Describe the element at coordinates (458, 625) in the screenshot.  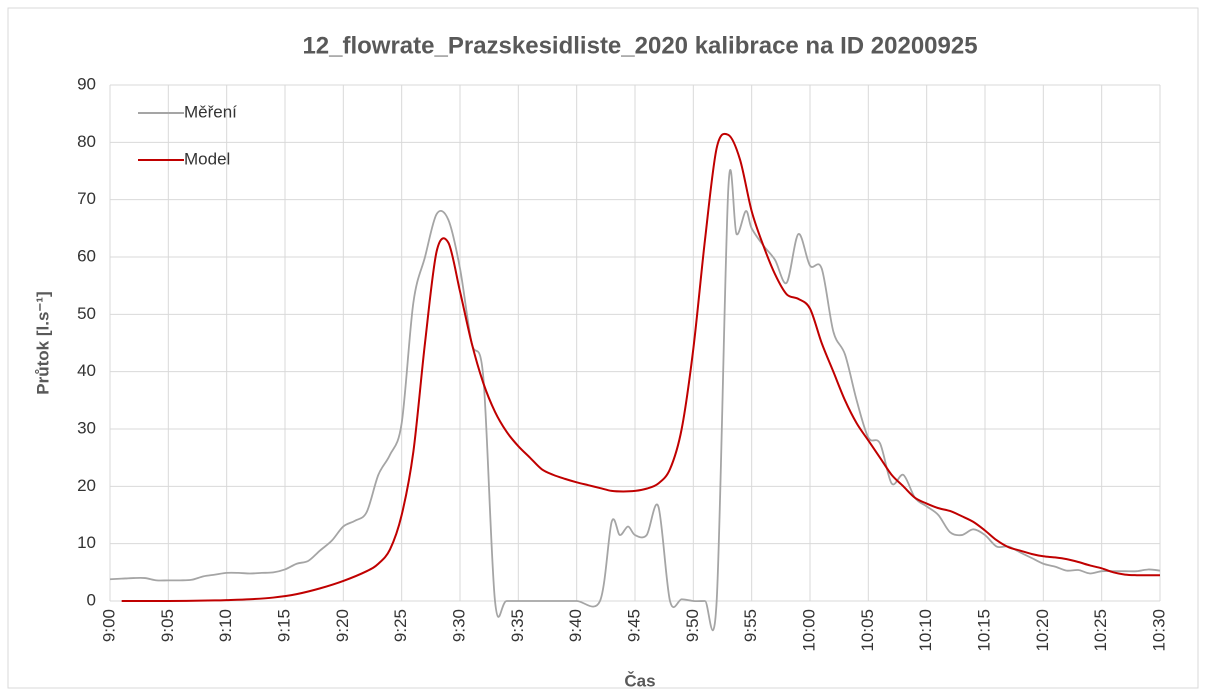
I see `x-tick-label: 9:30` at that location.